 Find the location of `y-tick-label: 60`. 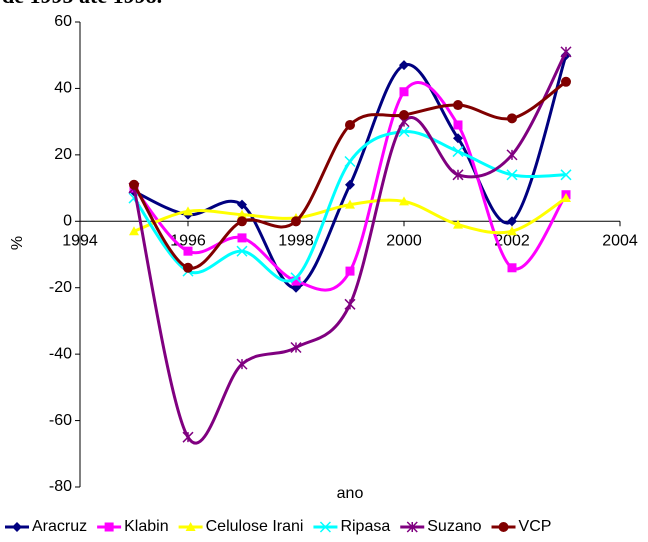

y-tick-label: 60 is located at coordinates (63, 21).